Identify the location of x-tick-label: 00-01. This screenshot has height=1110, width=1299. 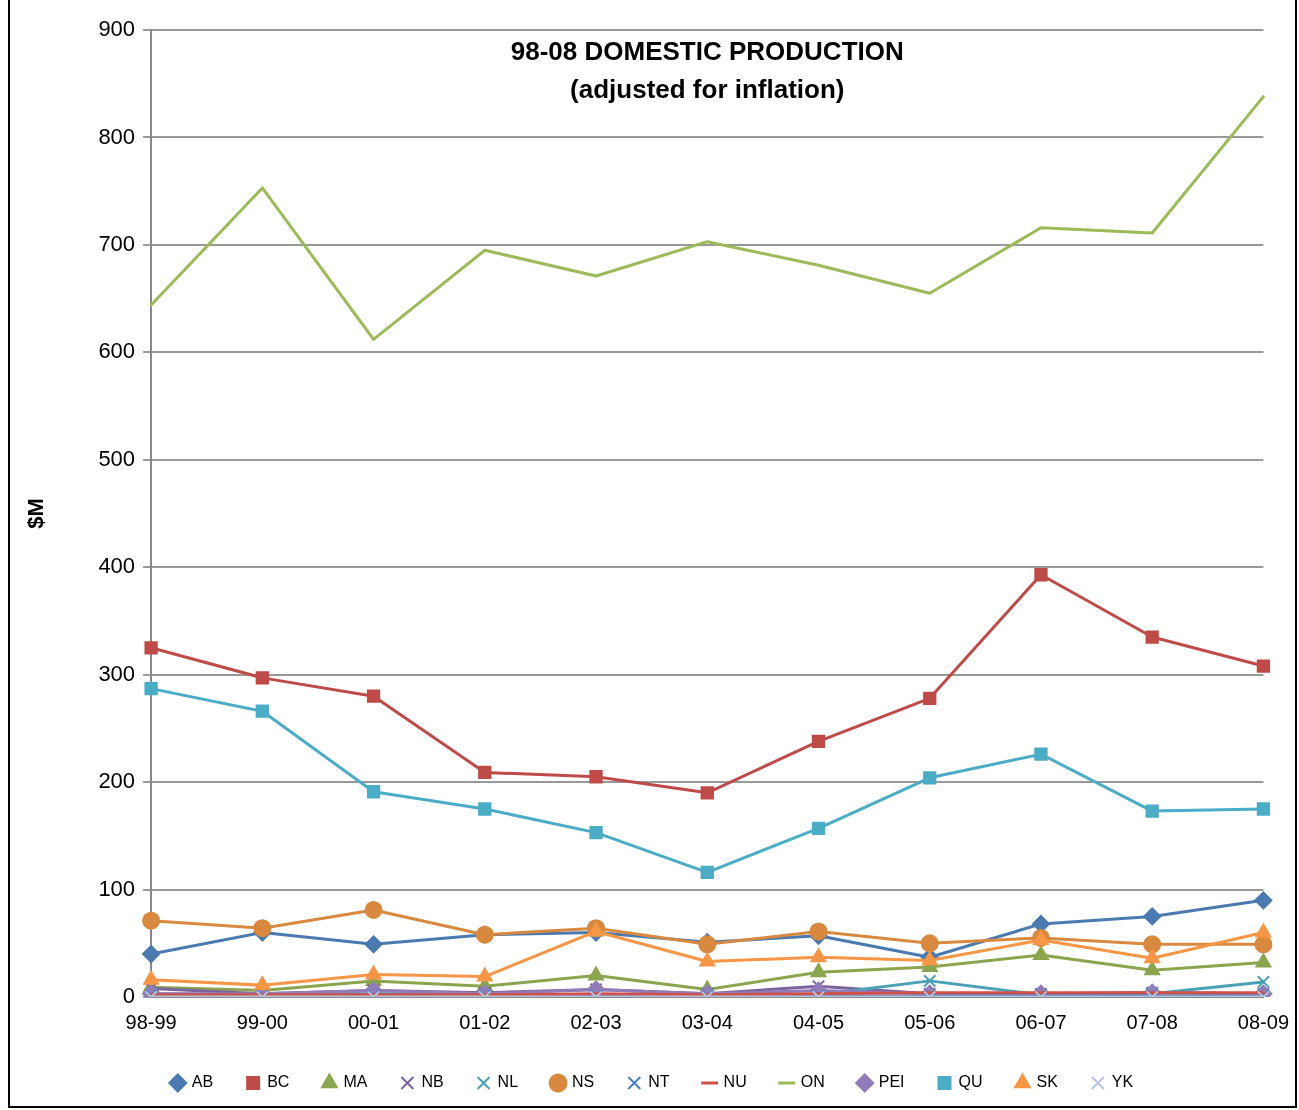
(373, 1021).